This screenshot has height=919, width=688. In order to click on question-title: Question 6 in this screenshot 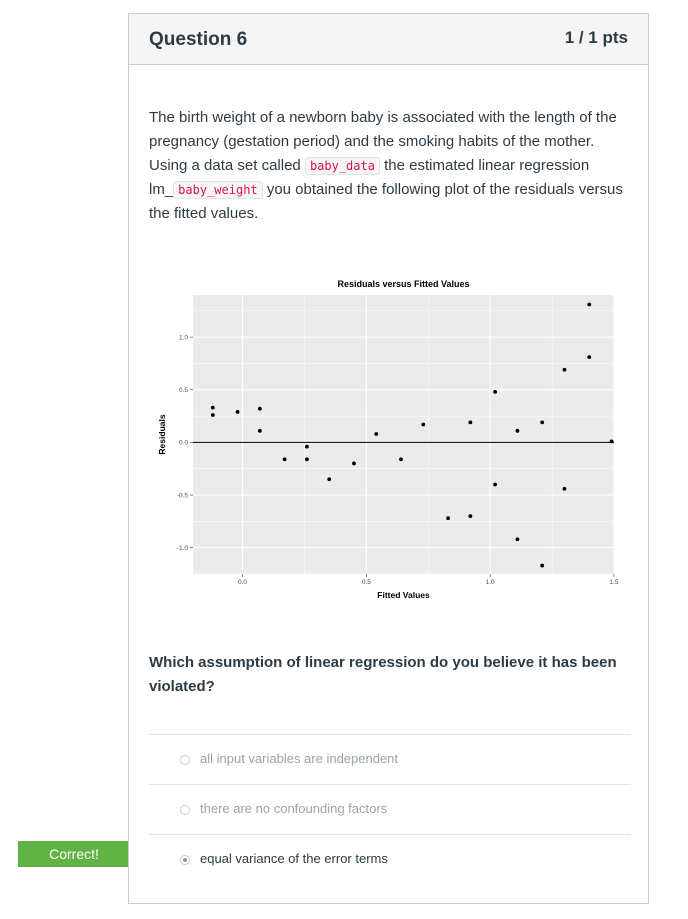, I will do `click(198, 39)`.